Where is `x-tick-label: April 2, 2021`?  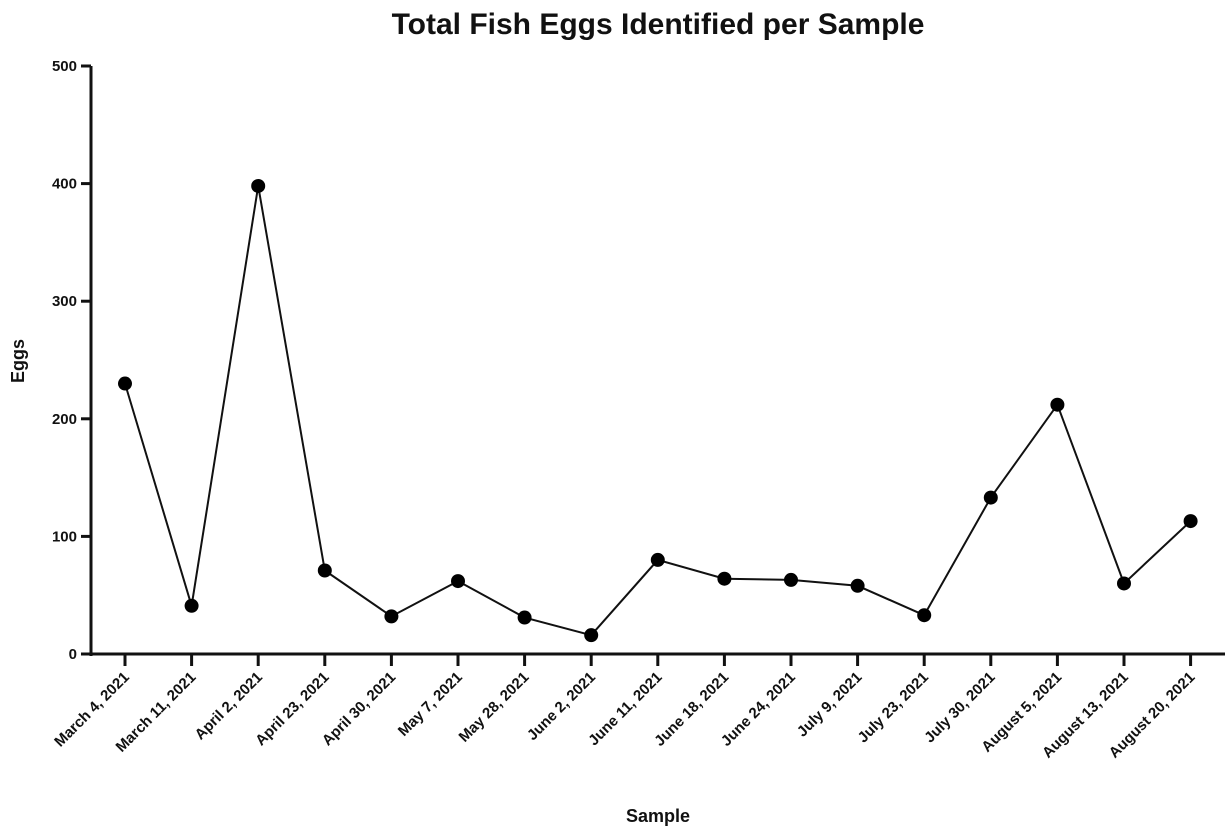
x-tick-label: April 2, 2021 is located at coordinates (229, 706).